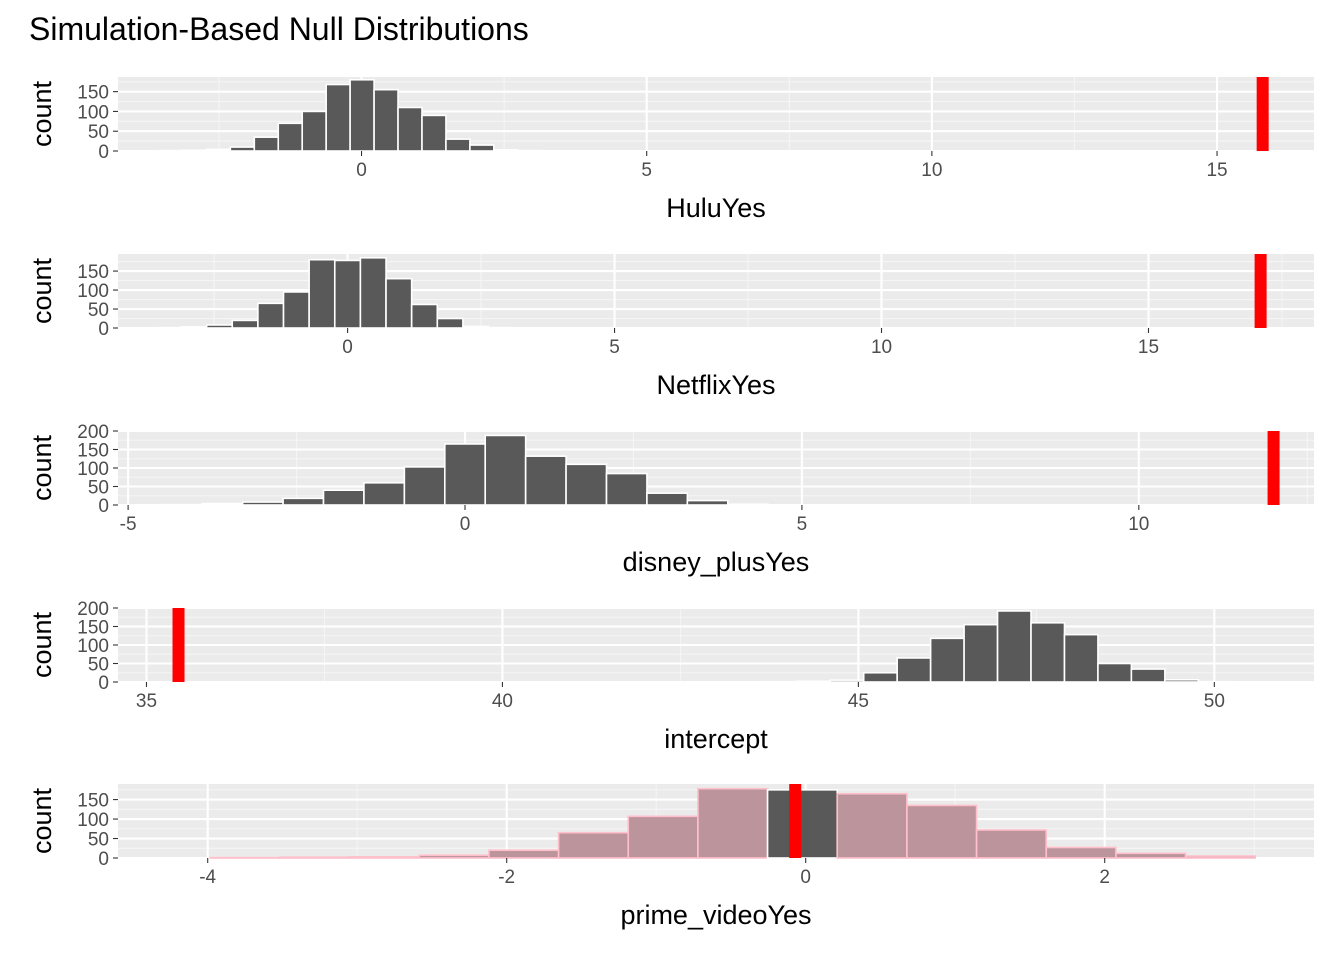  I want to click on x-tick-label: -2, so click(506, 877).